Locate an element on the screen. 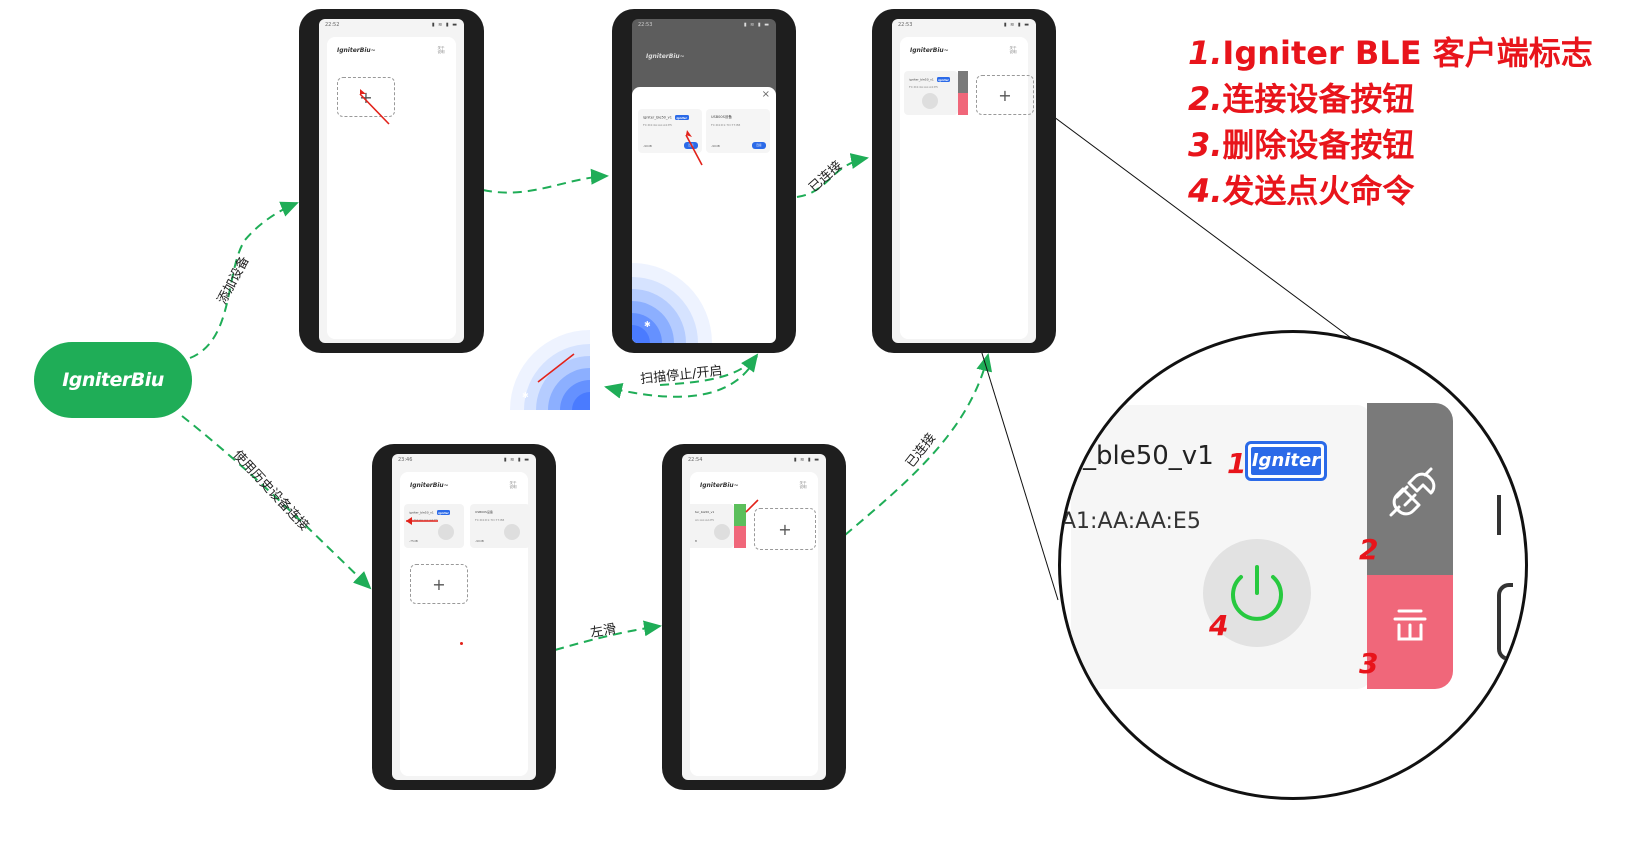 This screenshot has height=844, width=1644. trash-icon is located at coordinates (1410, 625).